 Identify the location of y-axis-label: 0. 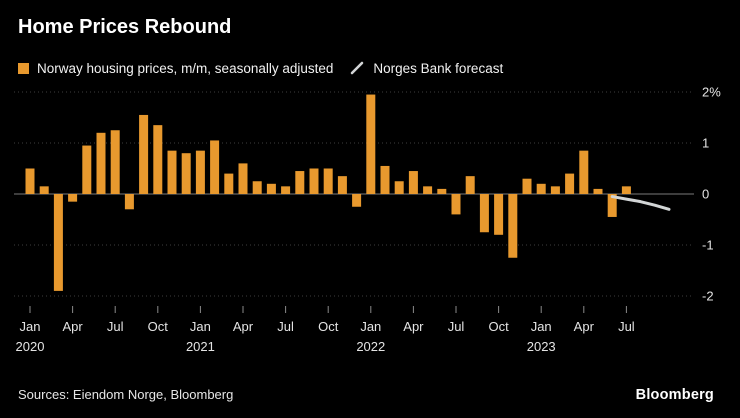
(705, 194).